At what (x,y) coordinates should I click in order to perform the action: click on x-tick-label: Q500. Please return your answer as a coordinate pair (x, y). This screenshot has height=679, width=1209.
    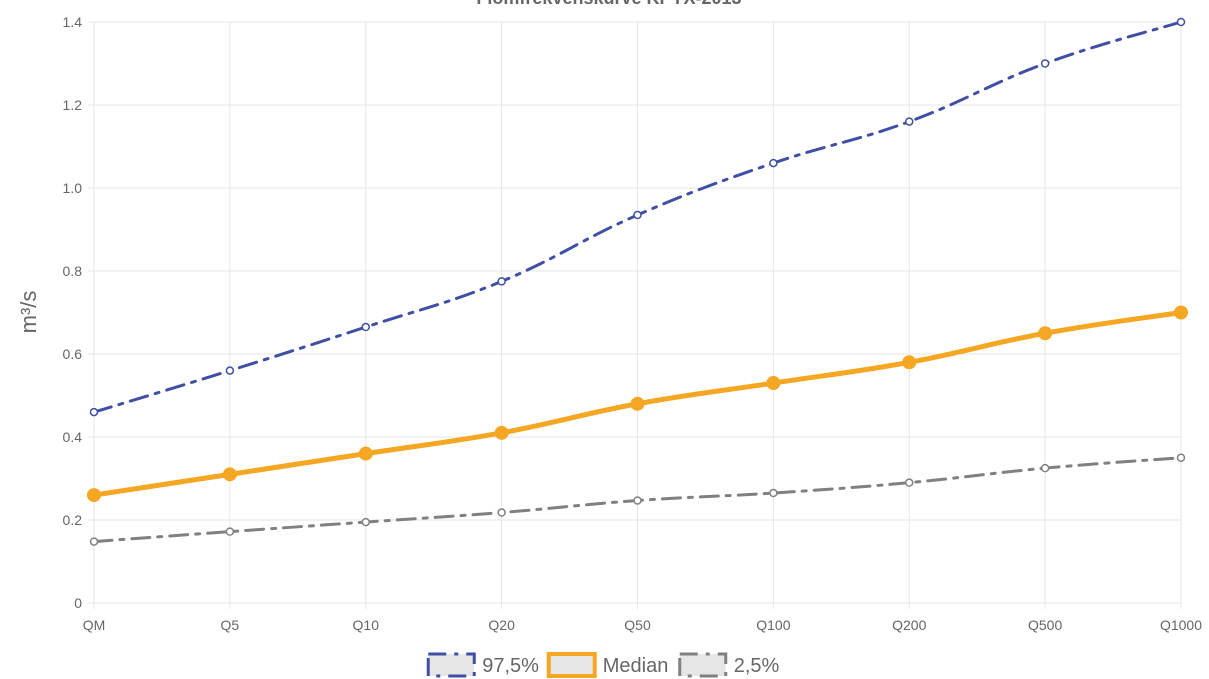
    Looking at the image, I should click on (1045, 625).